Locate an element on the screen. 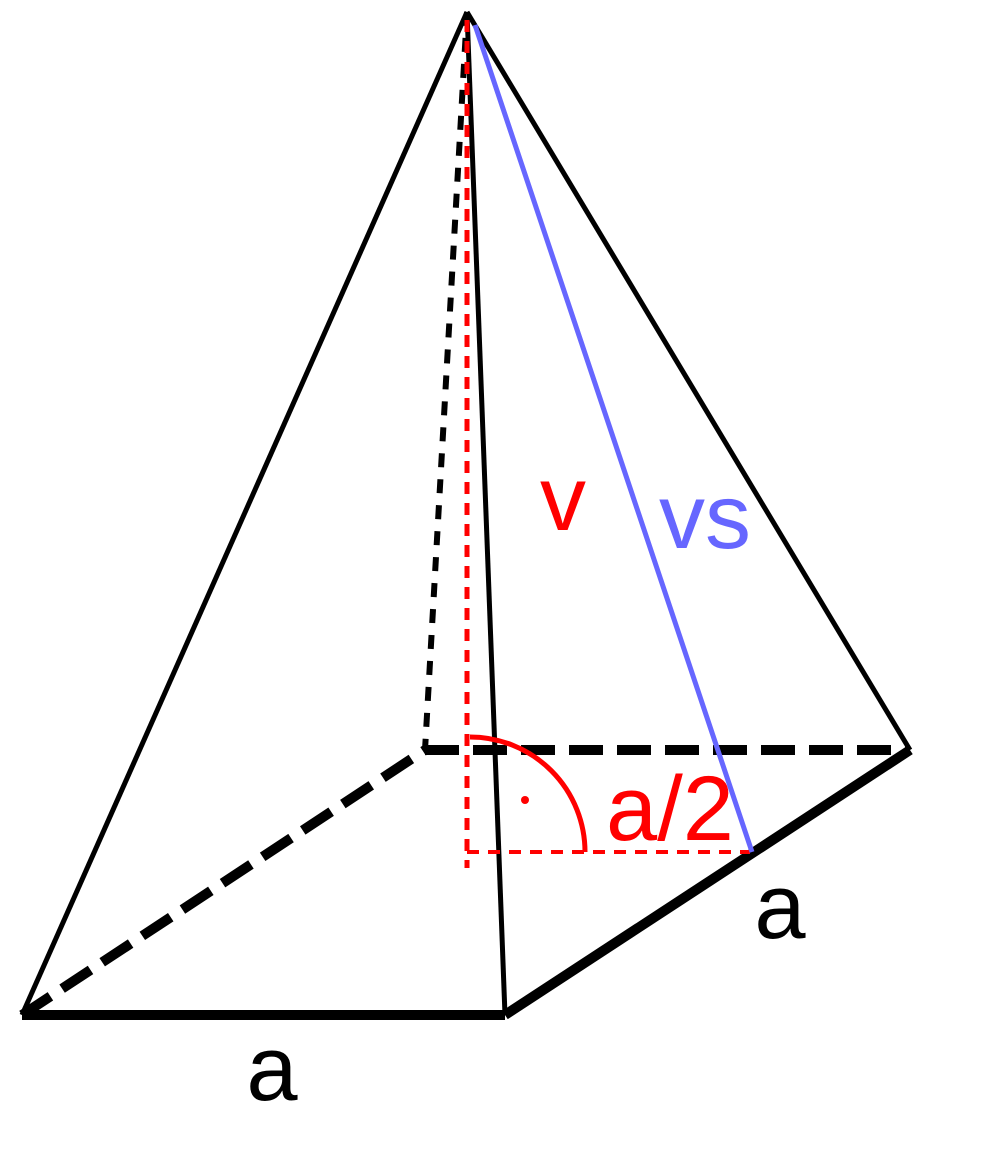 The image size is (993, 1154). side-front-label: a is located at coordinates (272, 1069).